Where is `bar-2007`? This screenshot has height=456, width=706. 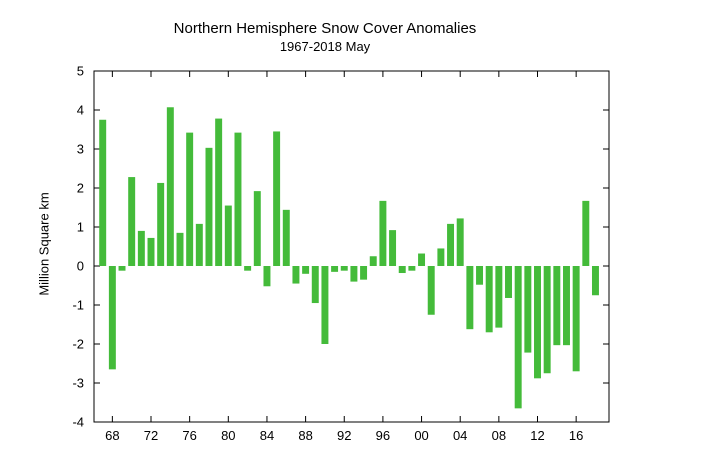 bar-2007 is located at coordinates (489, 299).